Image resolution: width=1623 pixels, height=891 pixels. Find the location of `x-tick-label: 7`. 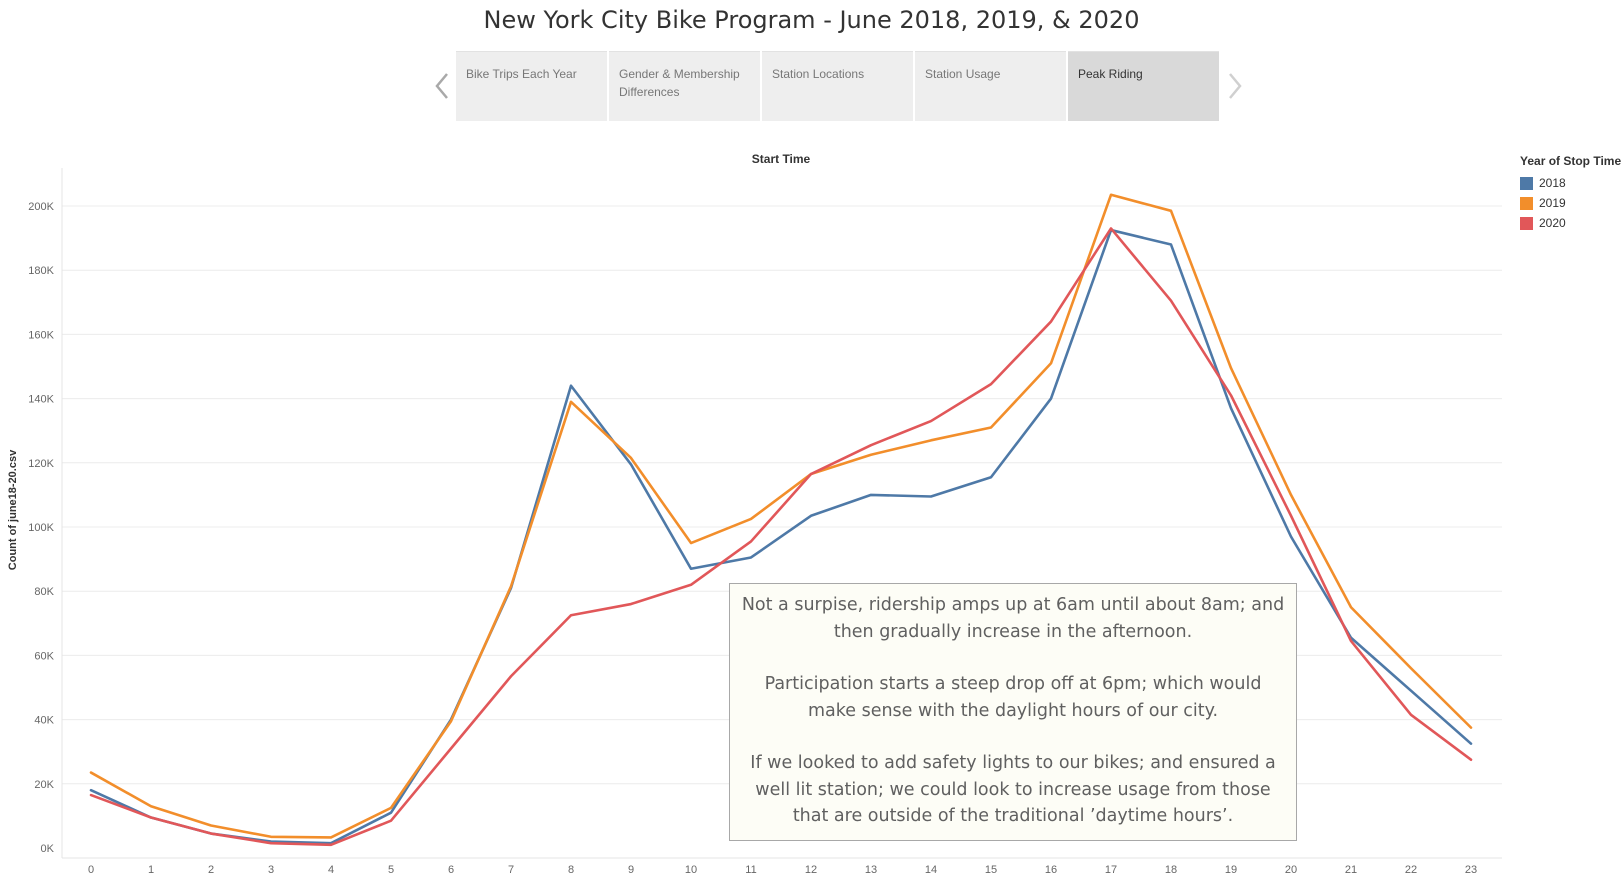

x-tick-label: 7 is located at coordinates (511, 870).